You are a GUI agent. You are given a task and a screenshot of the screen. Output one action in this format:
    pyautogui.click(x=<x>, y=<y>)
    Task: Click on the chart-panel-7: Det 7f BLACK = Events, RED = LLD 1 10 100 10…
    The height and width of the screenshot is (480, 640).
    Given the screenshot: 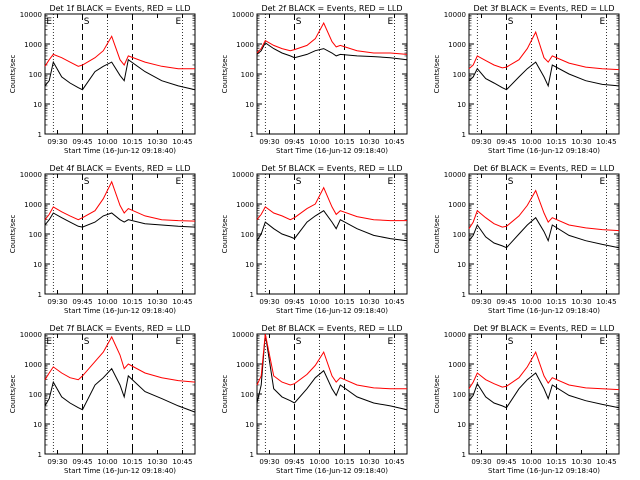 What is the action you would take?
    pyautogui.click(x=102, y=399)
    